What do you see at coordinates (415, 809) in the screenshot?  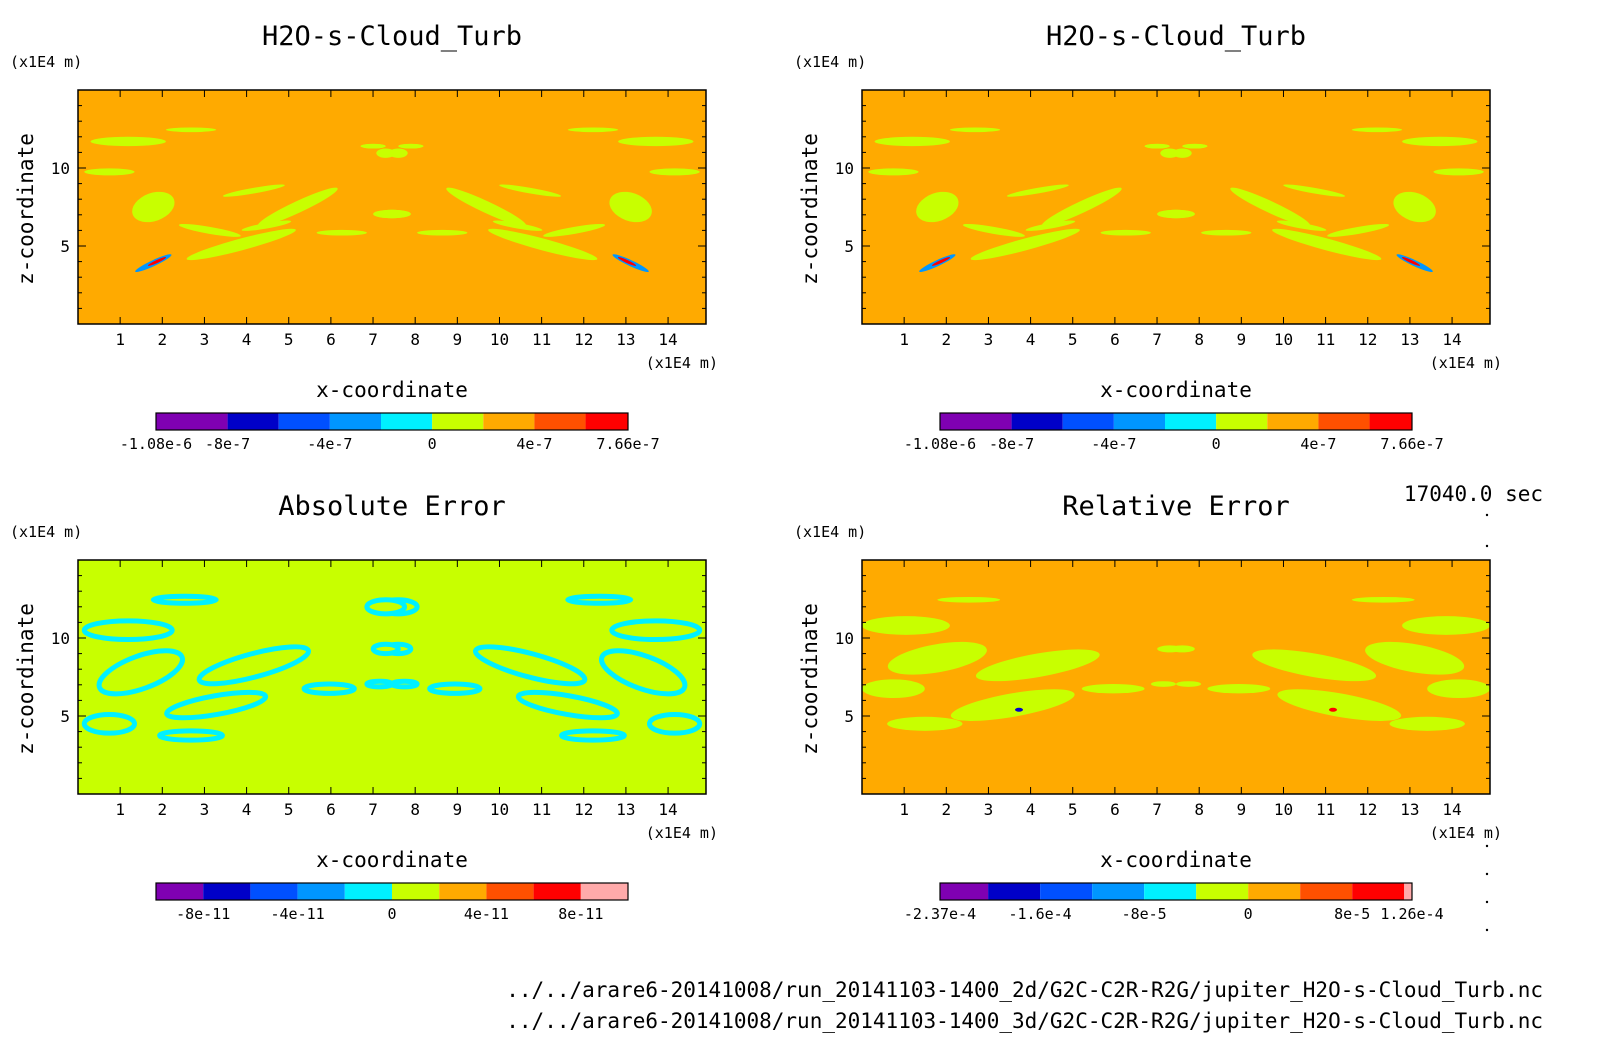 I see `x-tick-label: 8` at bounding box center [415, 809].